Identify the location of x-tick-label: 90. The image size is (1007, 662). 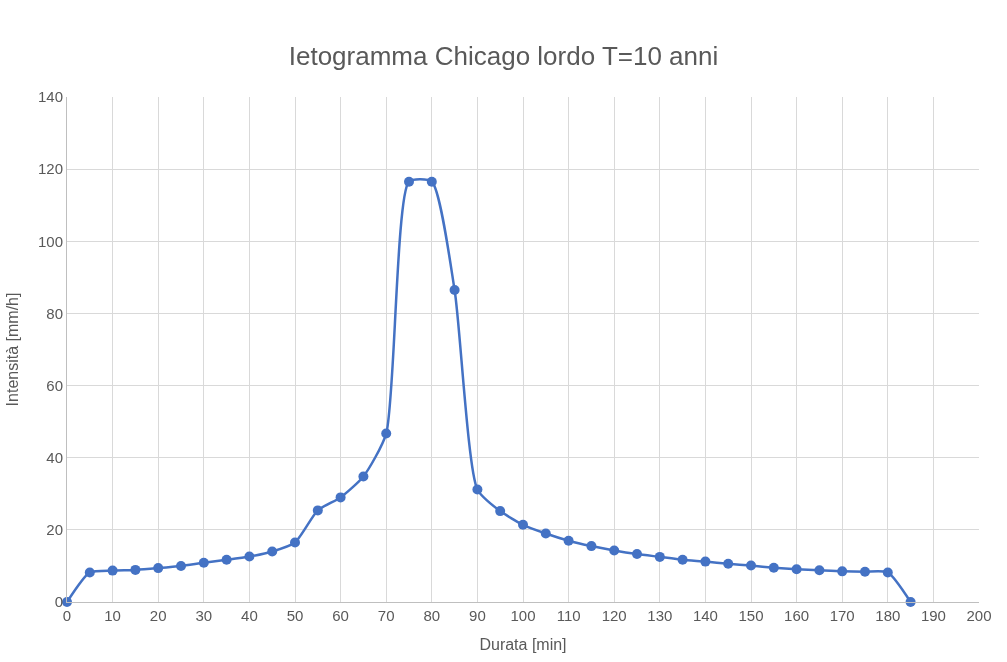
(477, 615).